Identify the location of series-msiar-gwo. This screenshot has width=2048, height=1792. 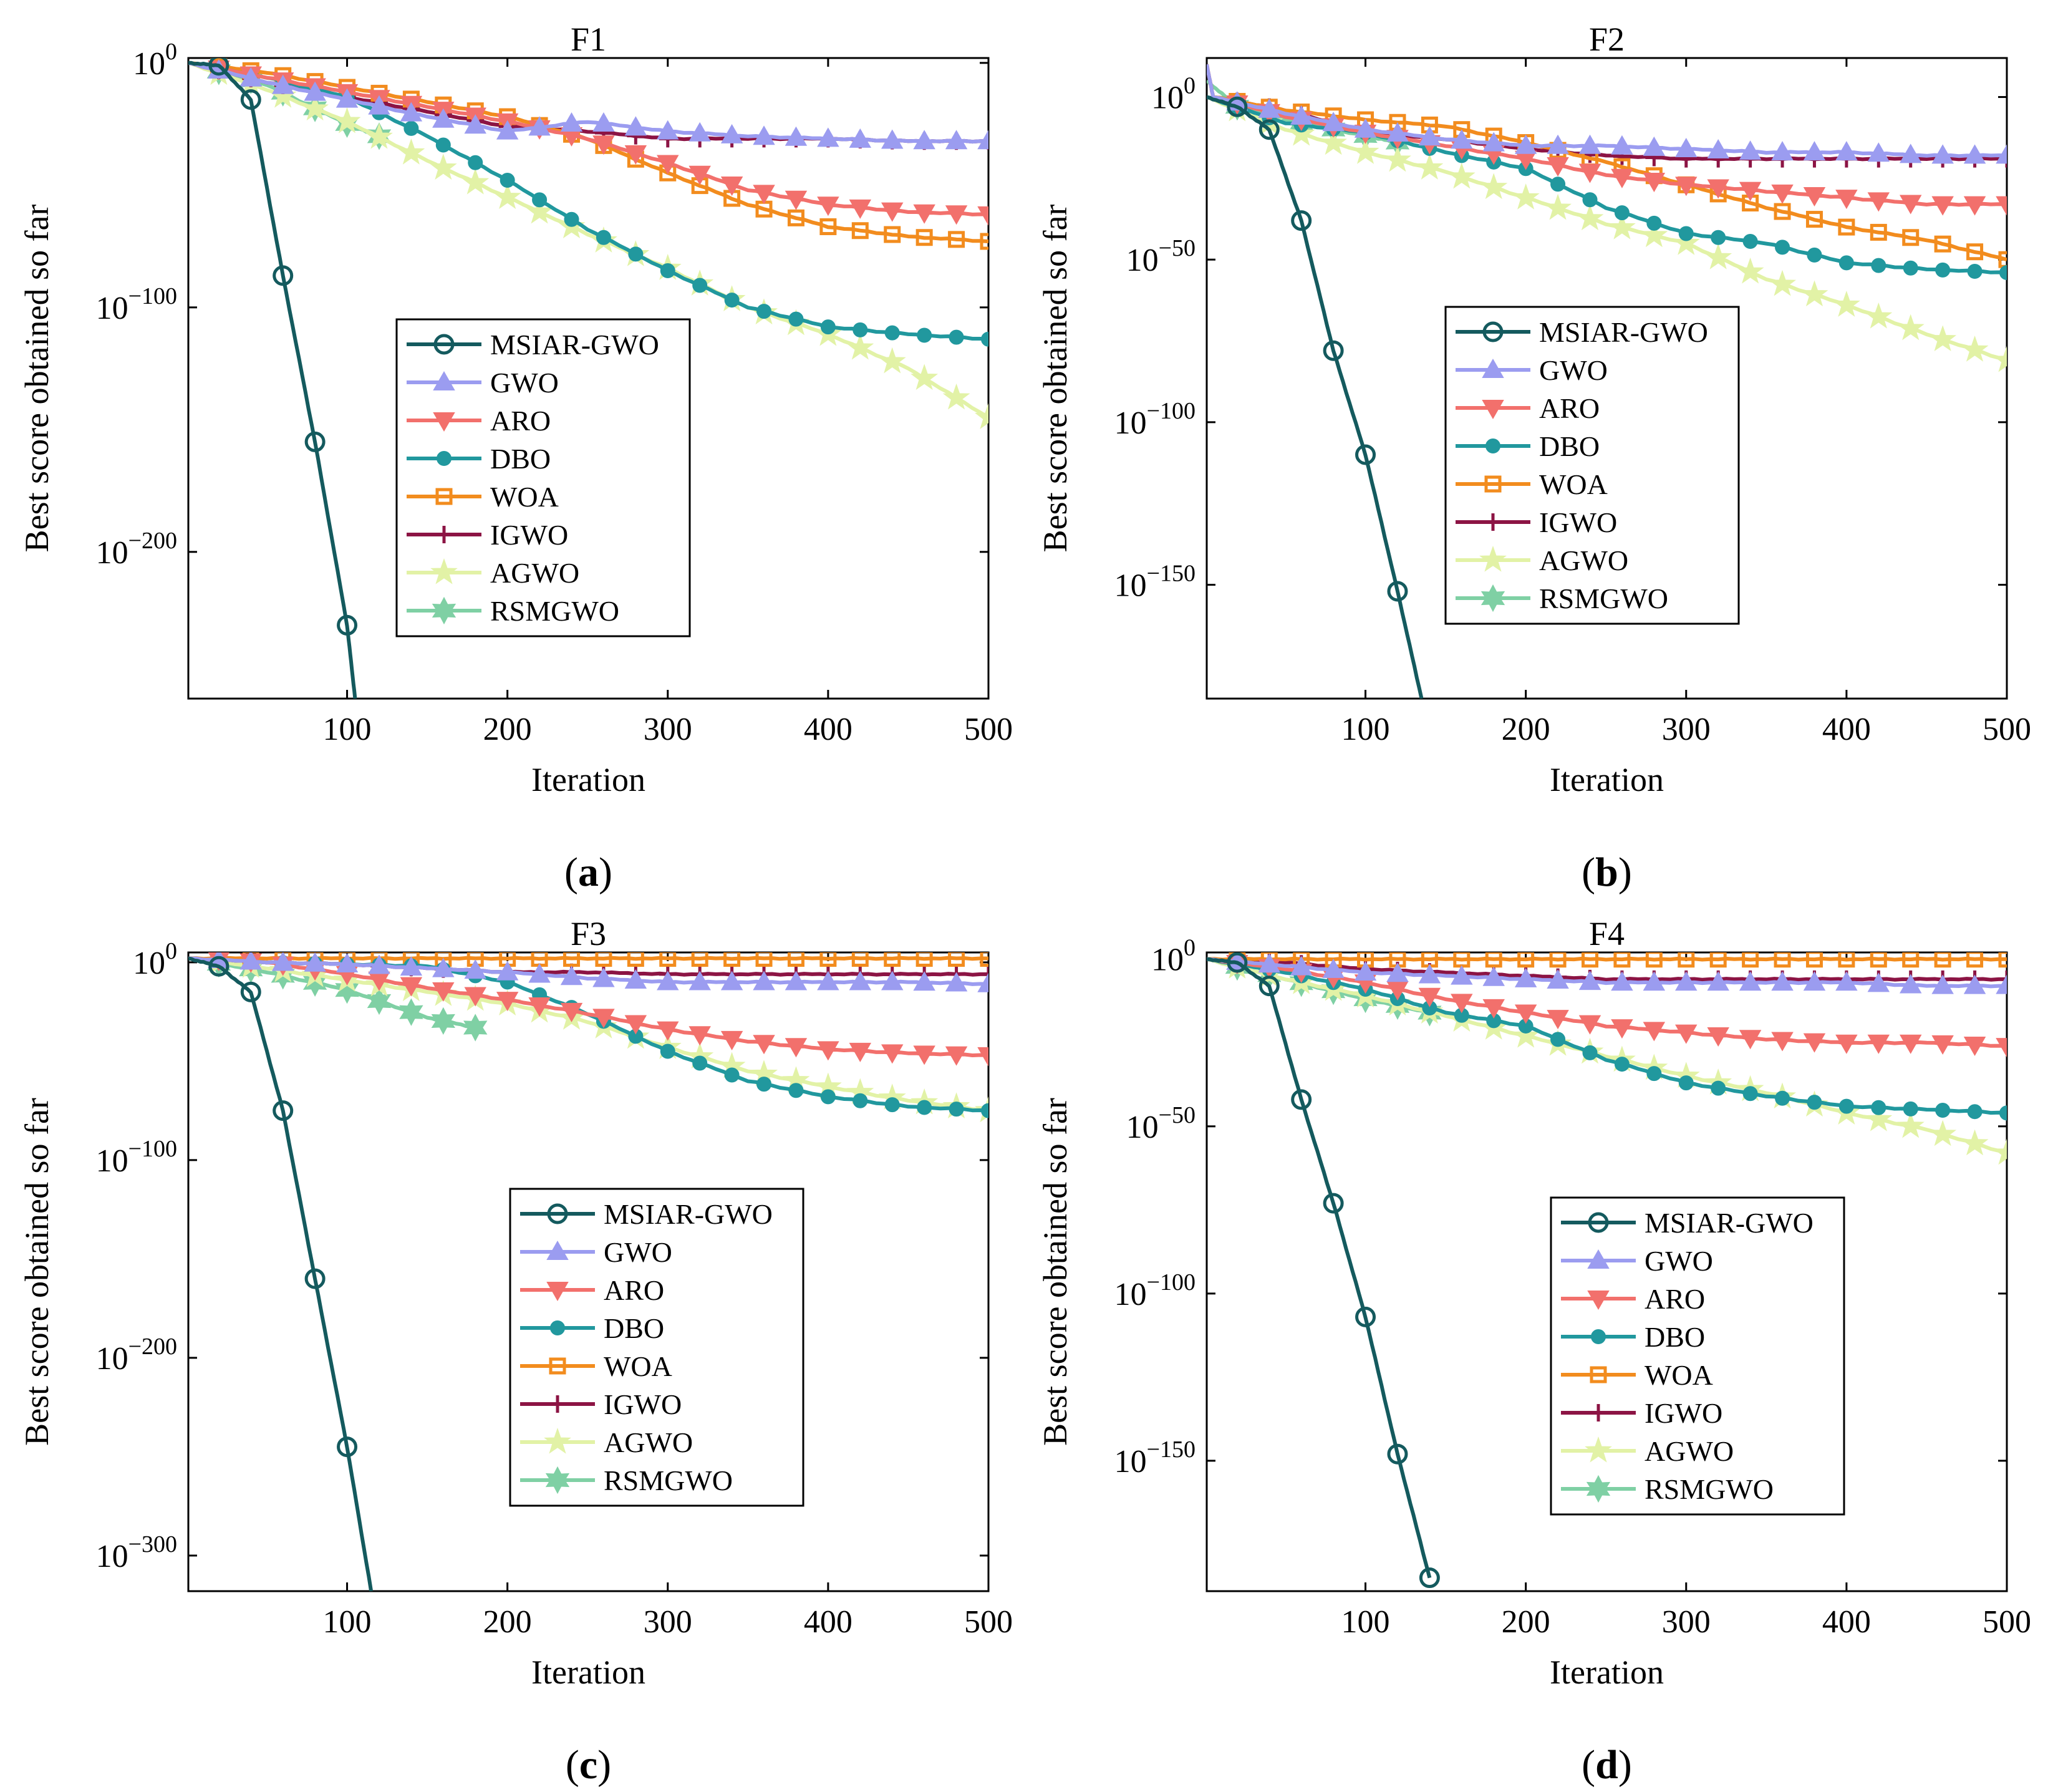
(1323, 1270).